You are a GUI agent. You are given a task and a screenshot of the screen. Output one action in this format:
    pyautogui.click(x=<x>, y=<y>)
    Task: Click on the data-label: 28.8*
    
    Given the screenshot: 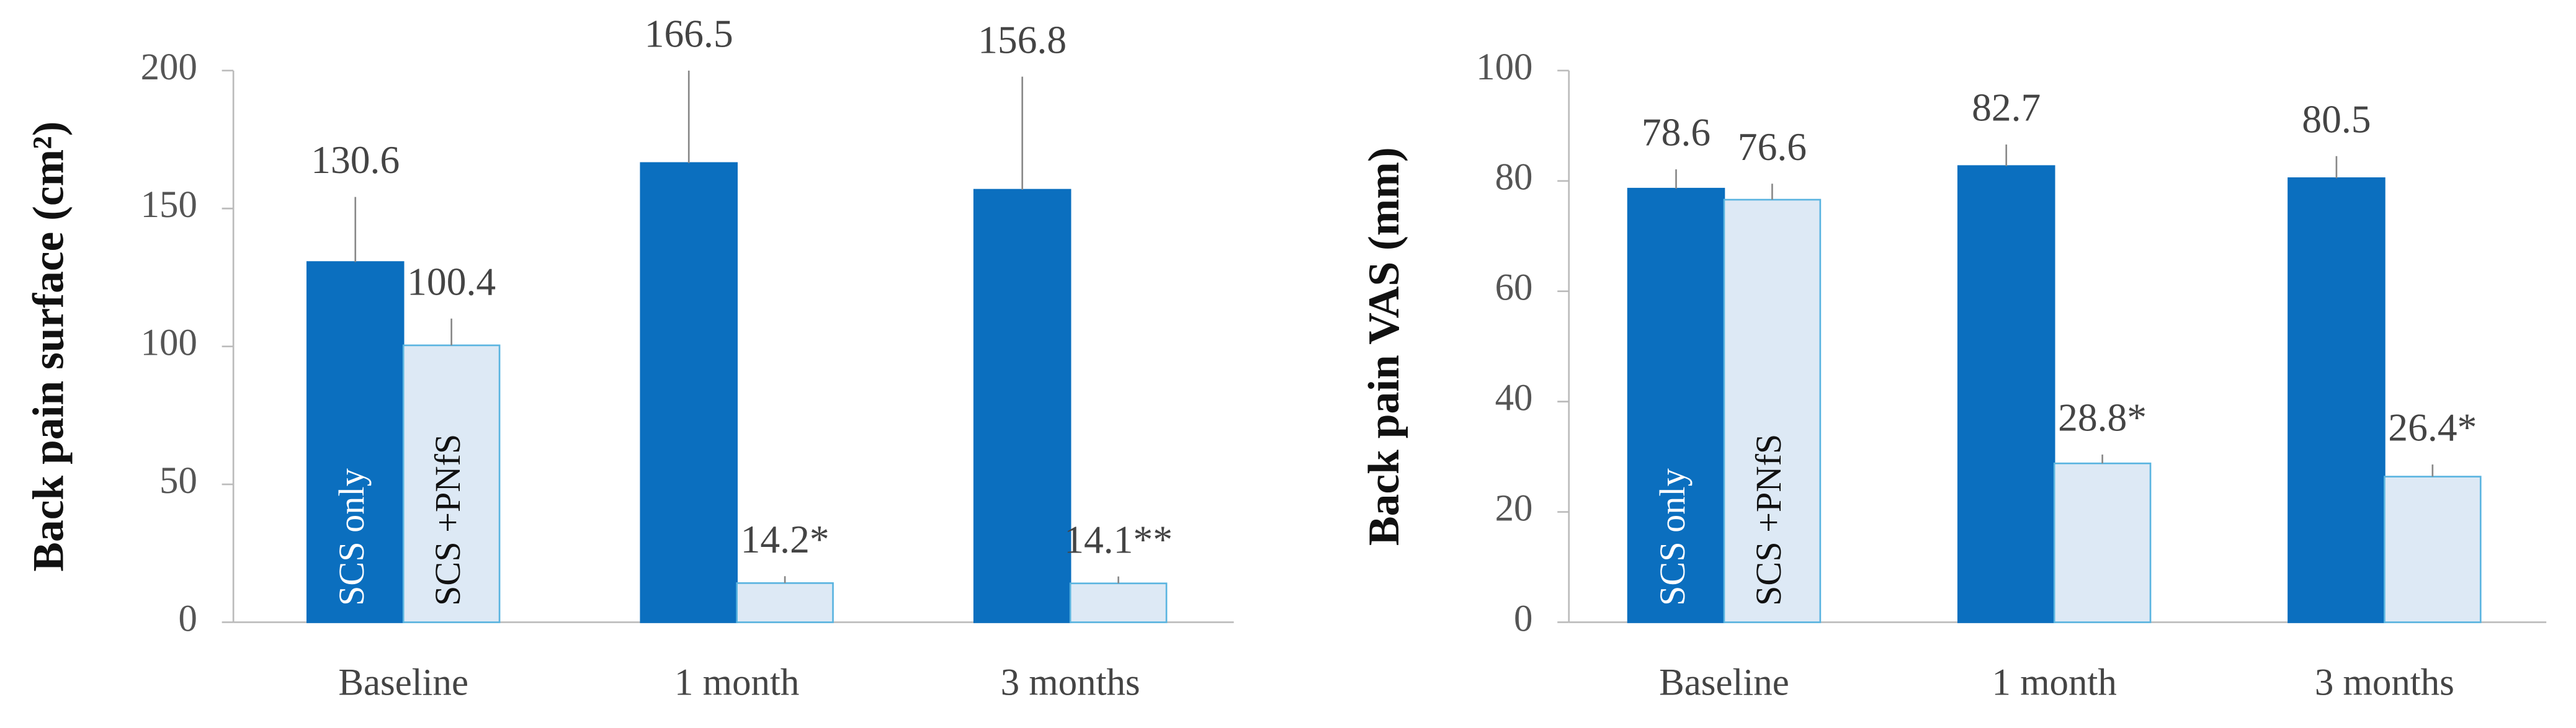 What is the action you would take?
    pyautogui.click(x=2102, y=418)
    